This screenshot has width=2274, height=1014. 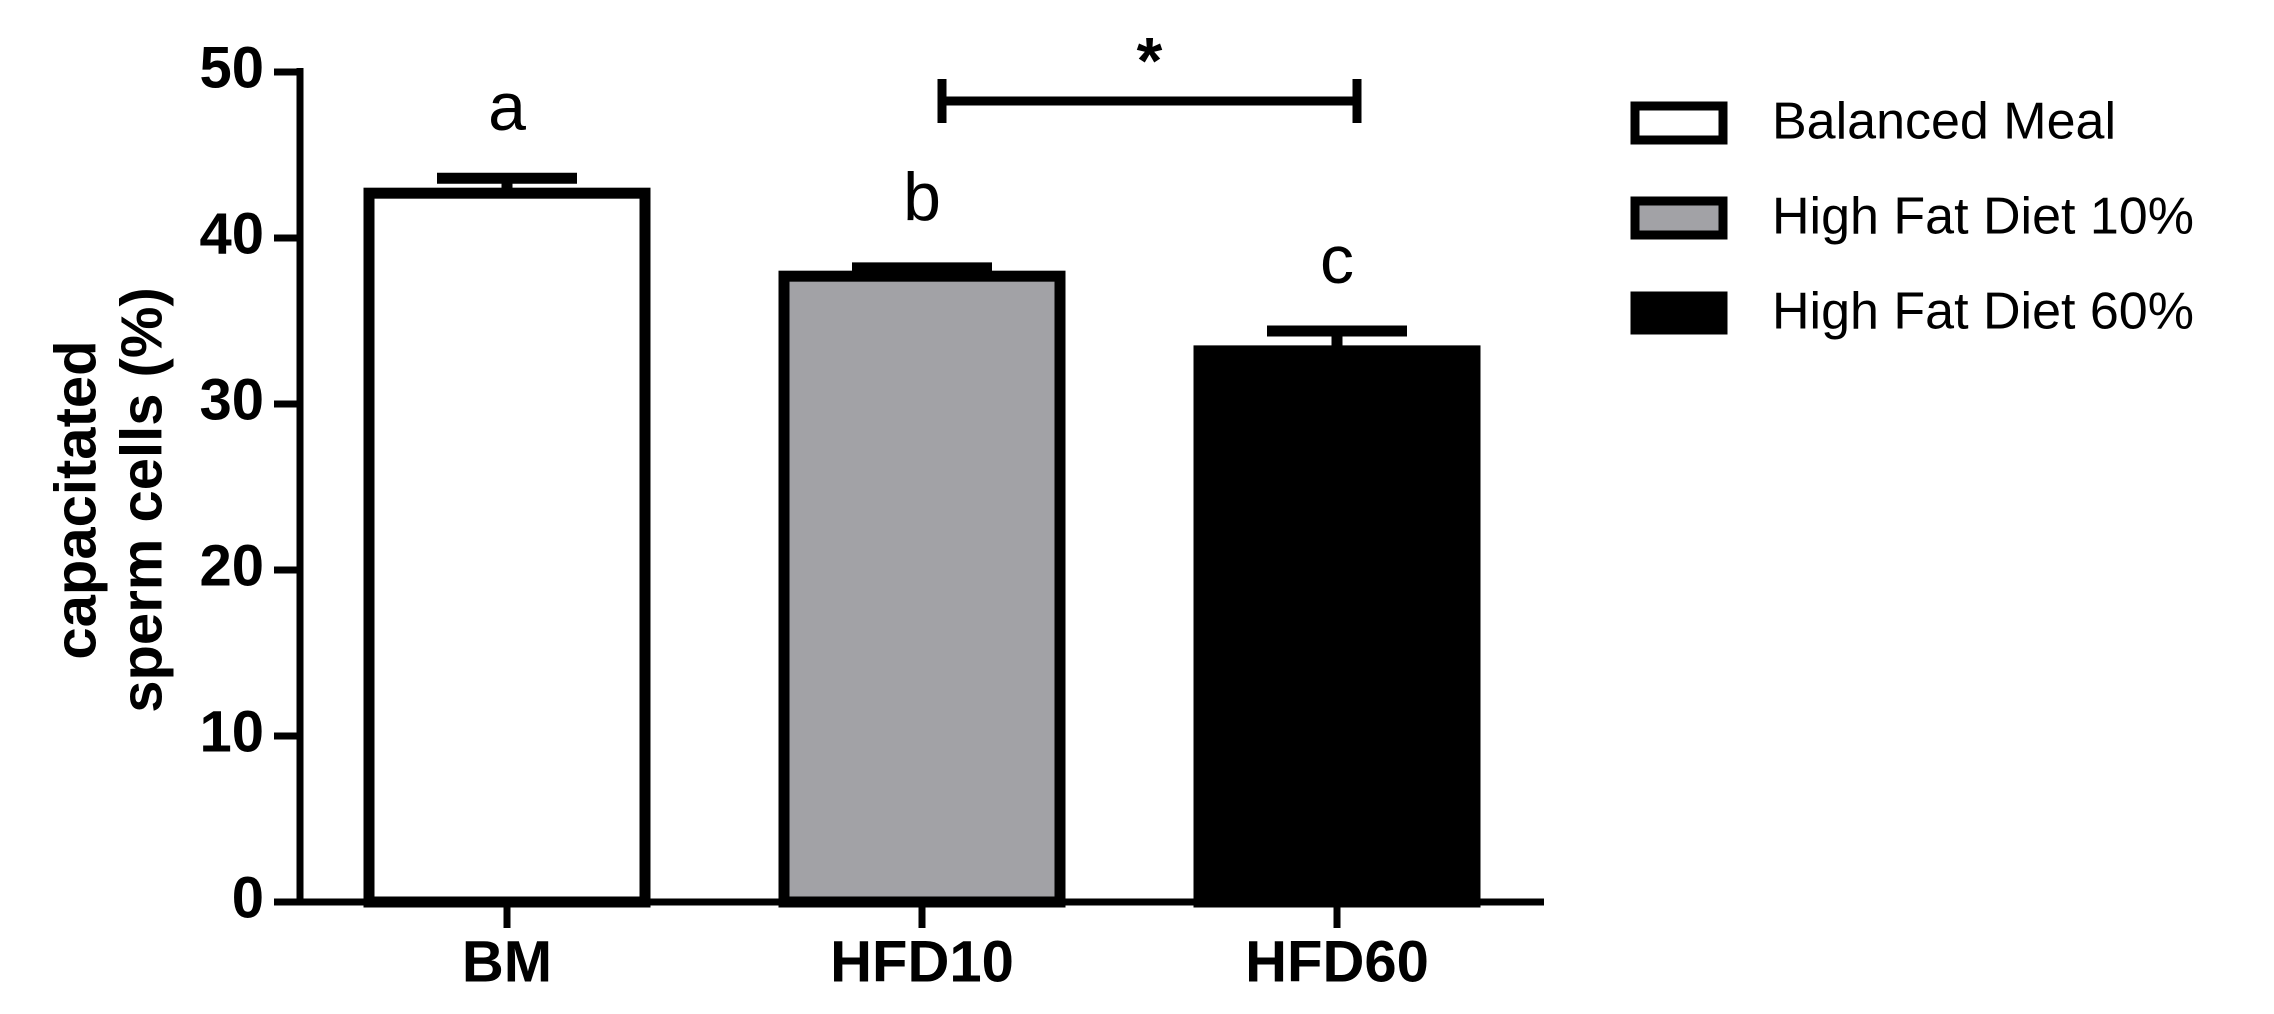 What do you see at coordinates (1337, 260) in the screenshot?
I see `group-label: c` at bounding box center [1337, 260].